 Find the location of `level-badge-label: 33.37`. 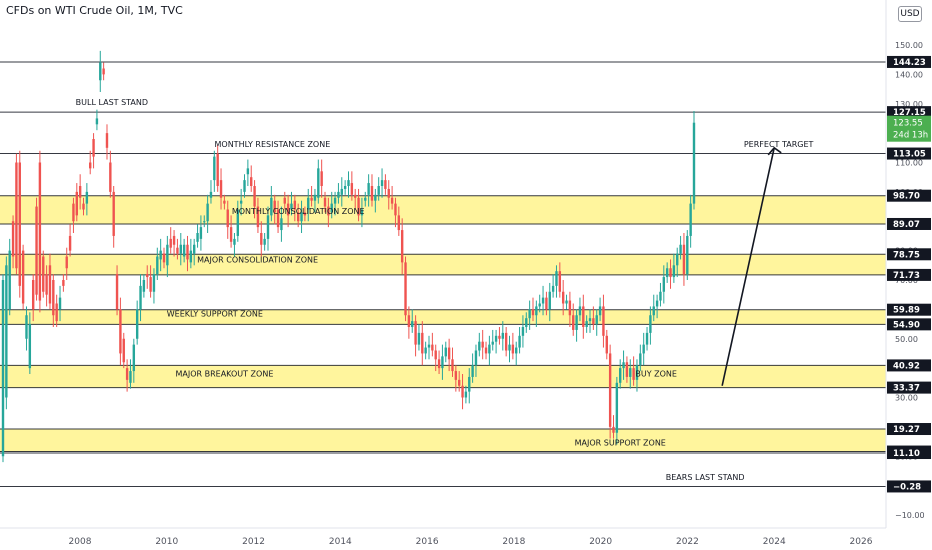

level-badge-label: 33.37 is located at coordinates (906, 389).